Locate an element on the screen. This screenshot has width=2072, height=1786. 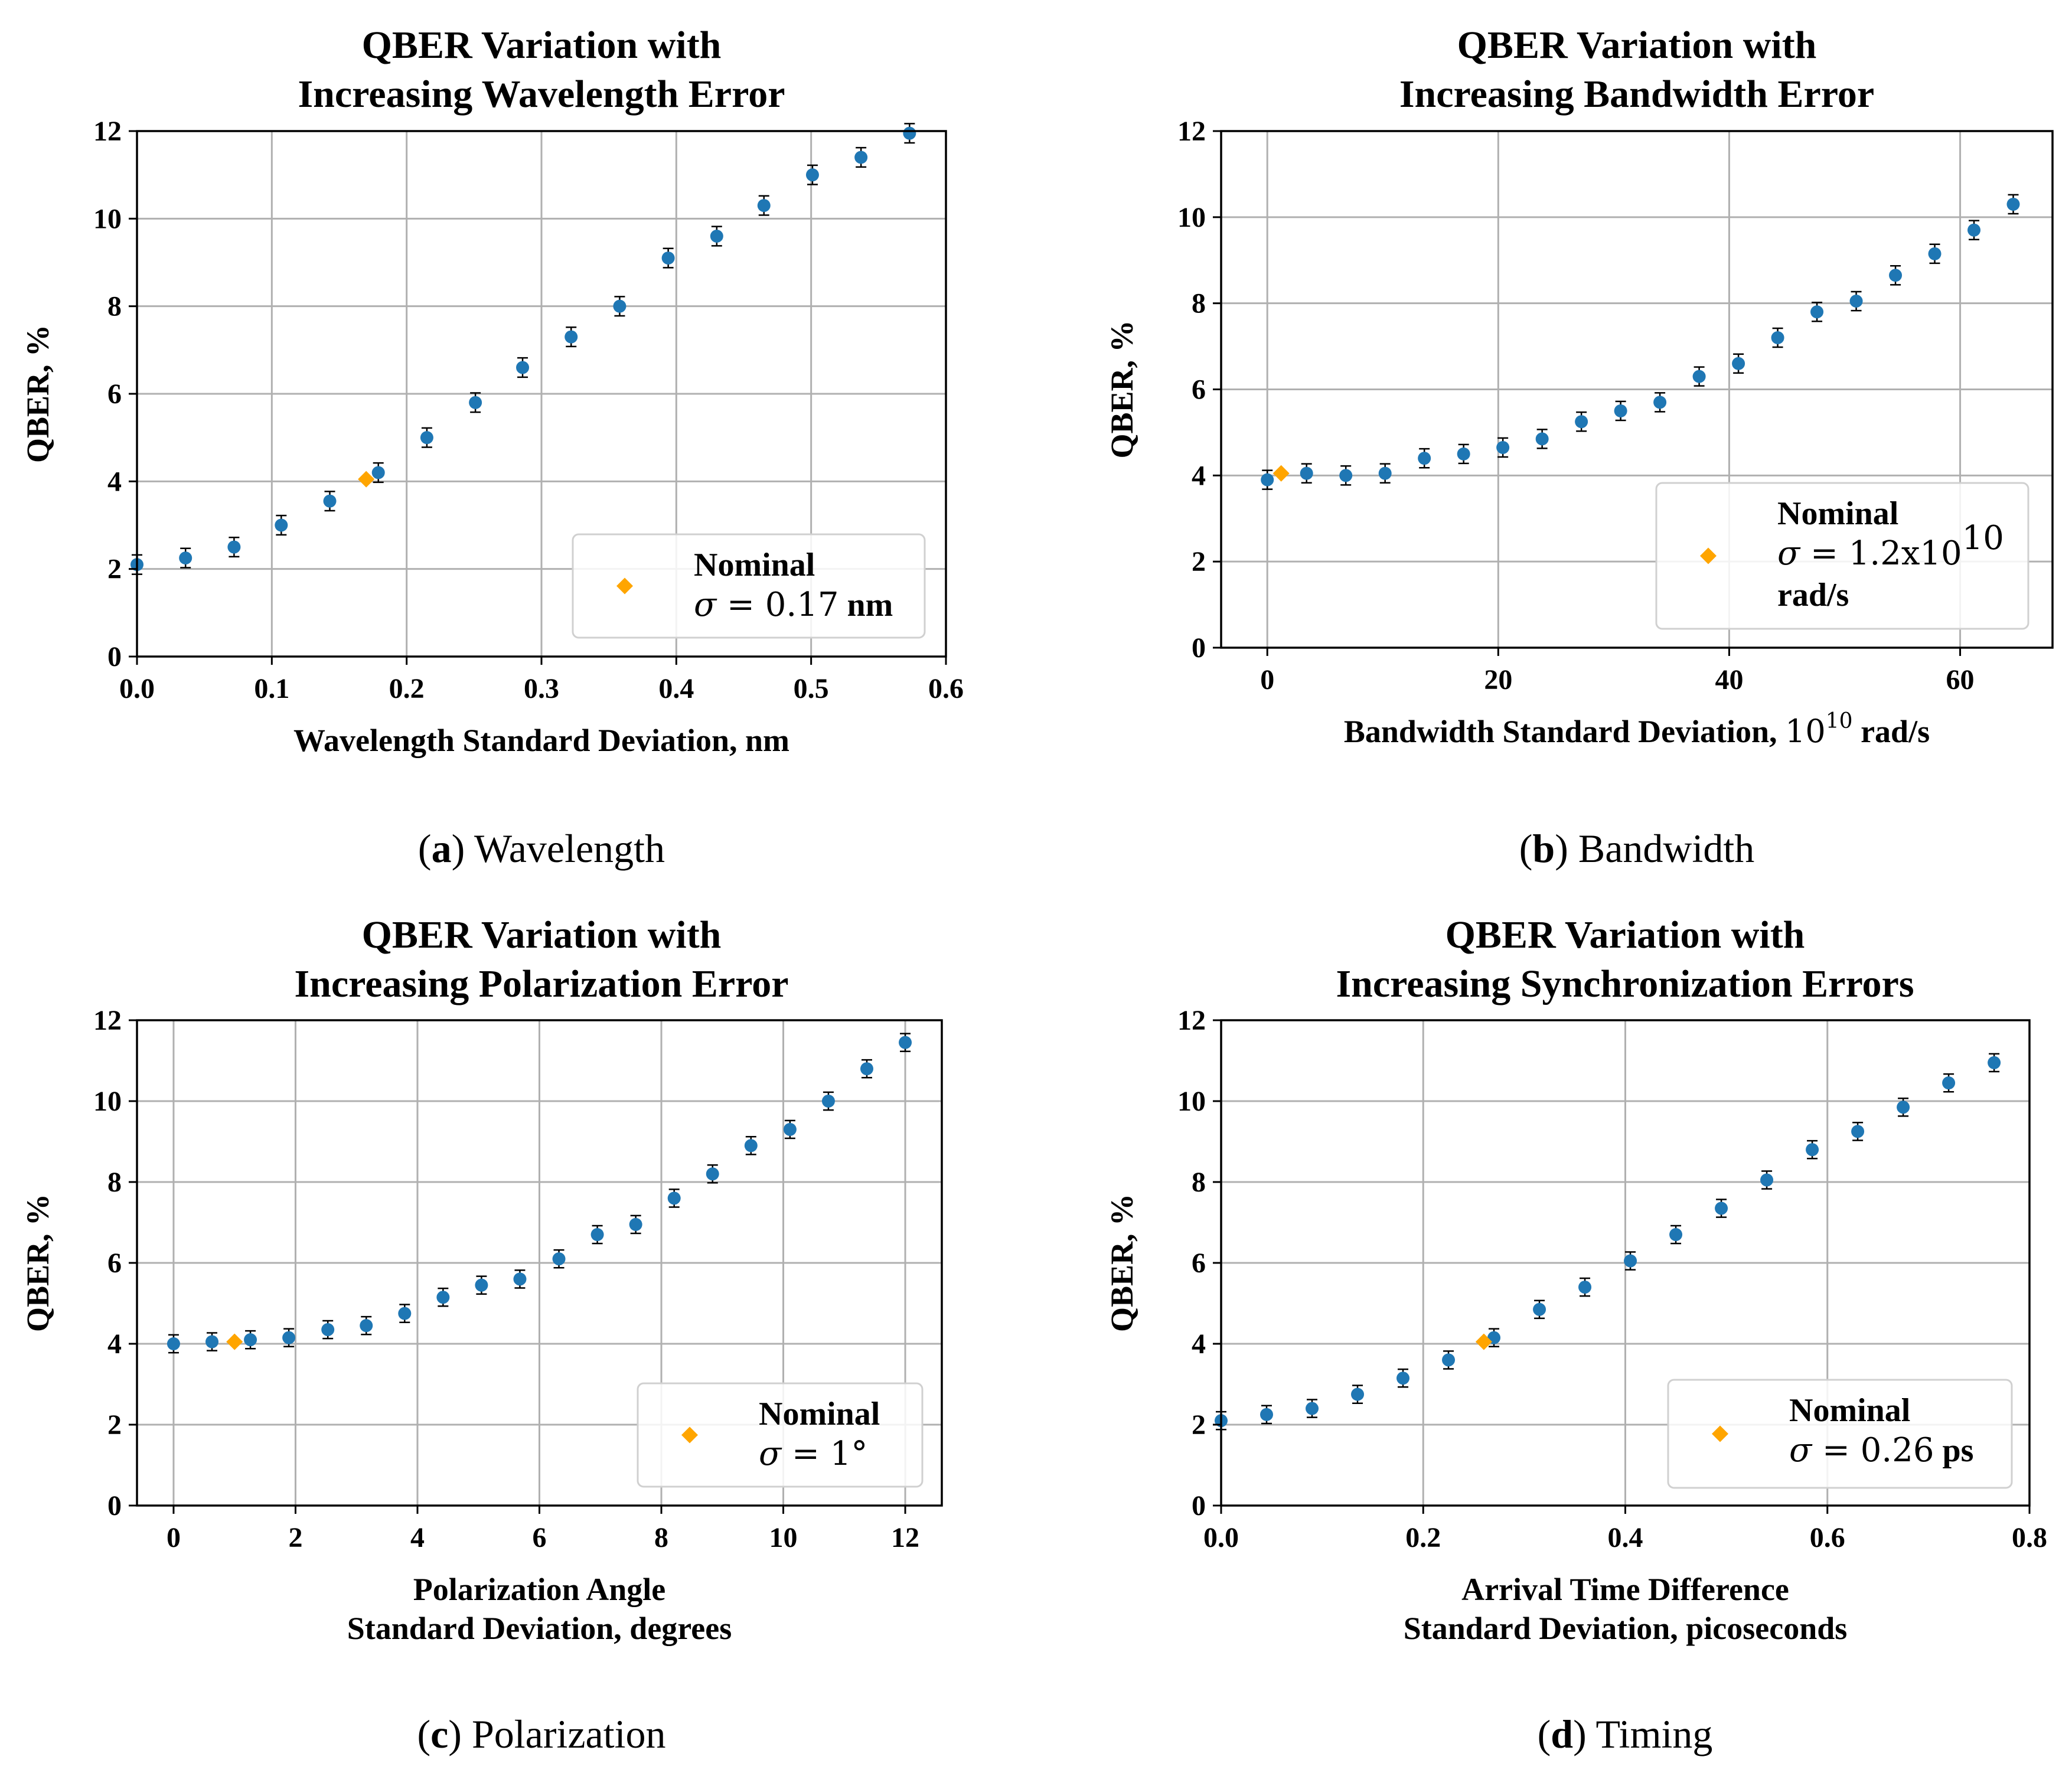
x-tick-label: 0.6 is located at coordinates (1827, 1537).